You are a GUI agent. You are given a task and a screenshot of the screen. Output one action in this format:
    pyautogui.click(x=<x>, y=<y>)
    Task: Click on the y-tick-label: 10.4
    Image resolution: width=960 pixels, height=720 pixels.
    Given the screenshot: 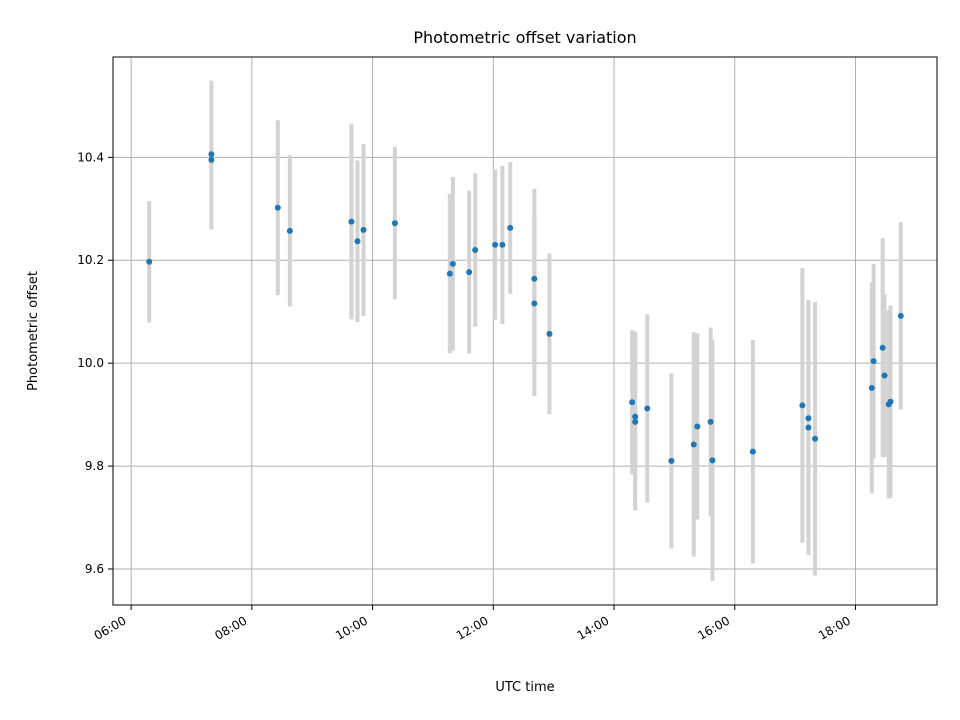 What is the action you would take?
    pyautogui.click(x=90, y=157)
    